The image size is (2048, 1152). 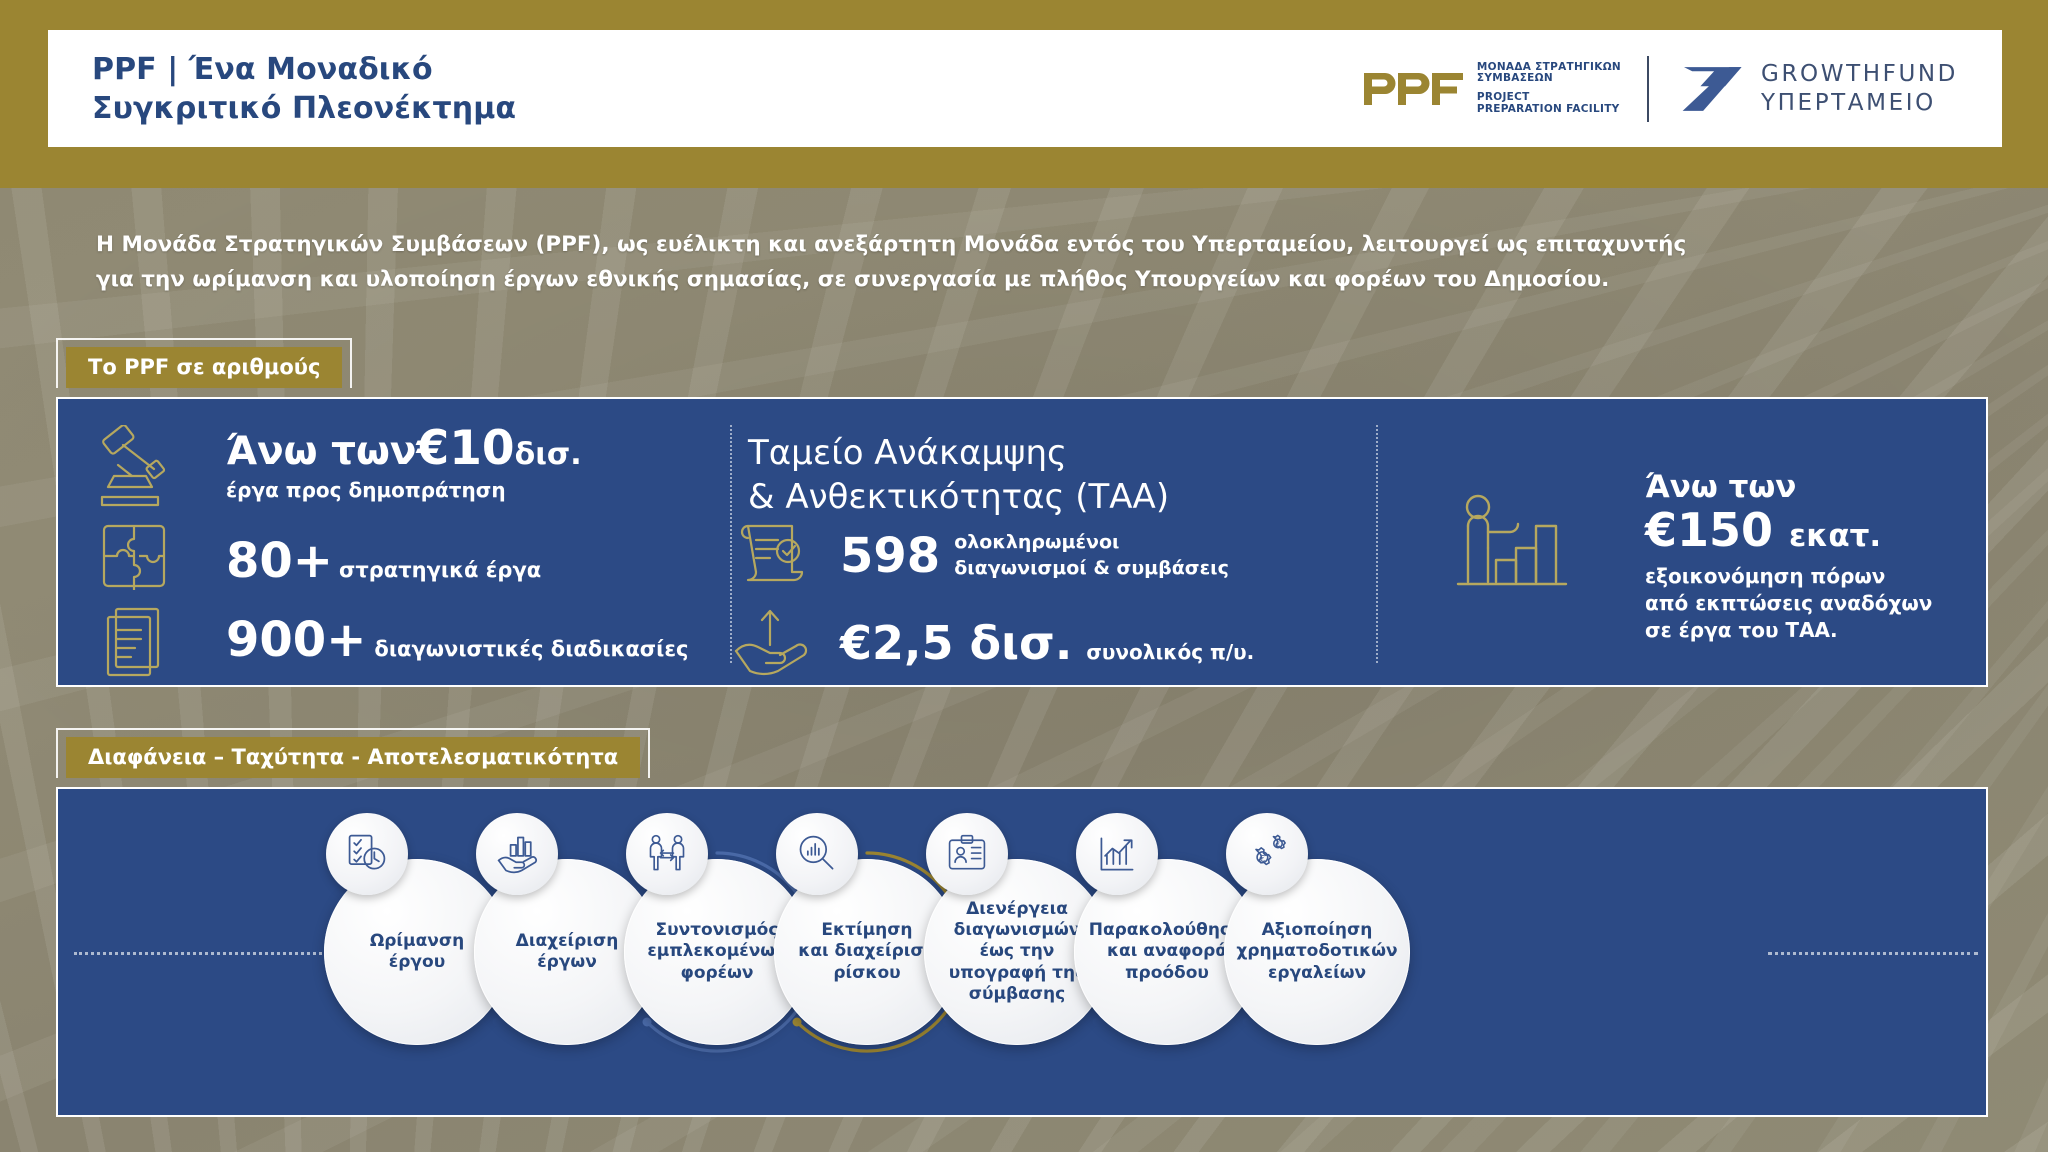 I want to click on process-step-3-label: Συντονισμός εμπλεκομένων φορέων, so click(x=717, y=951).